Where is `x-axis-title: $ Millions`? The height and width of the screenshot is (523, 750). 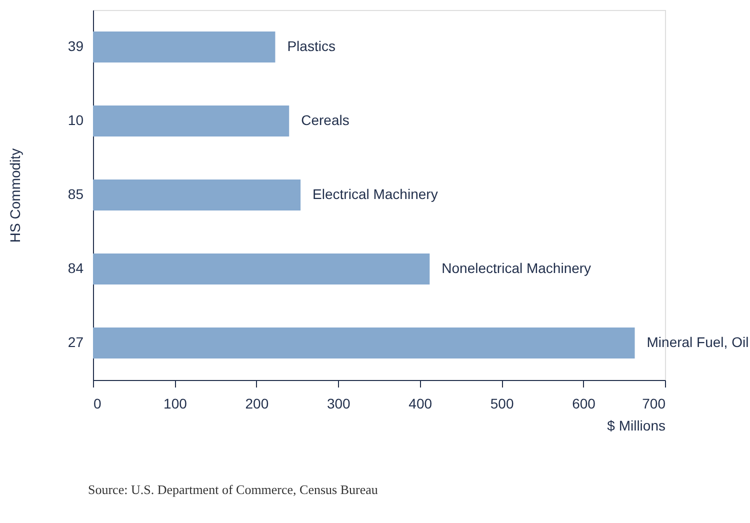 x-axis-title: $ Millions is located at coordinates (636, 426).